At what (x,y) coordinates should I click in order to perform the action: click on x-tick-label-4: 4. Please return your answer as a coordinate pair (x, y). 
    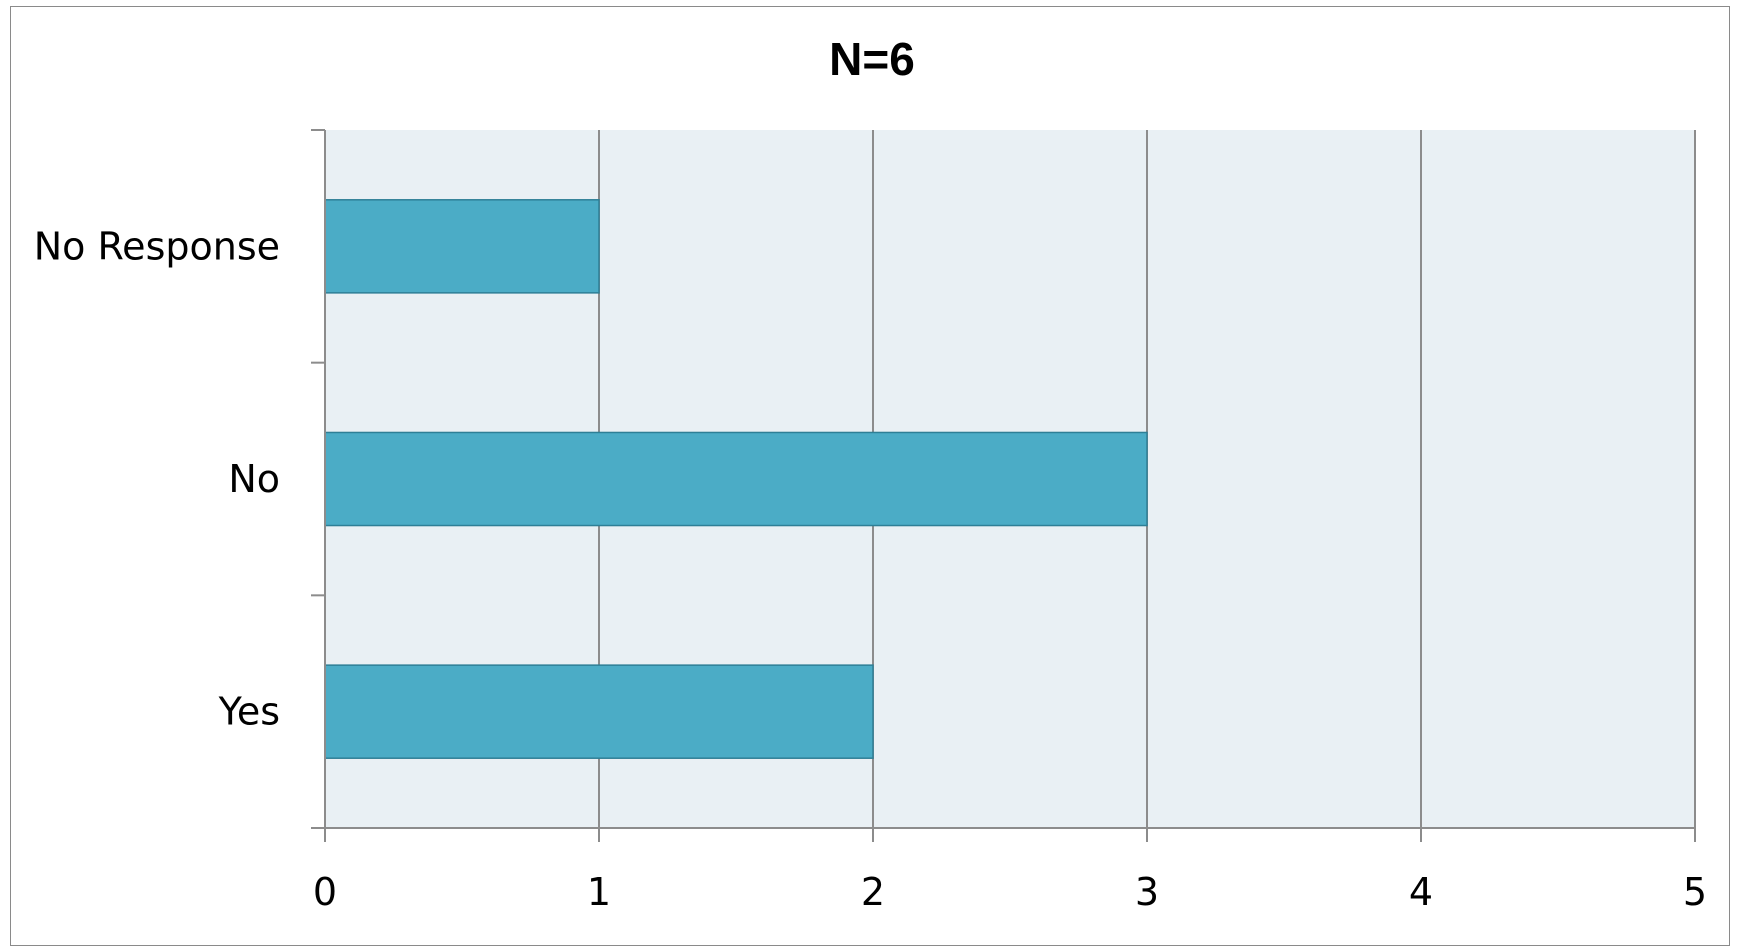
    Looking at the image, I should click on (1421, 892).